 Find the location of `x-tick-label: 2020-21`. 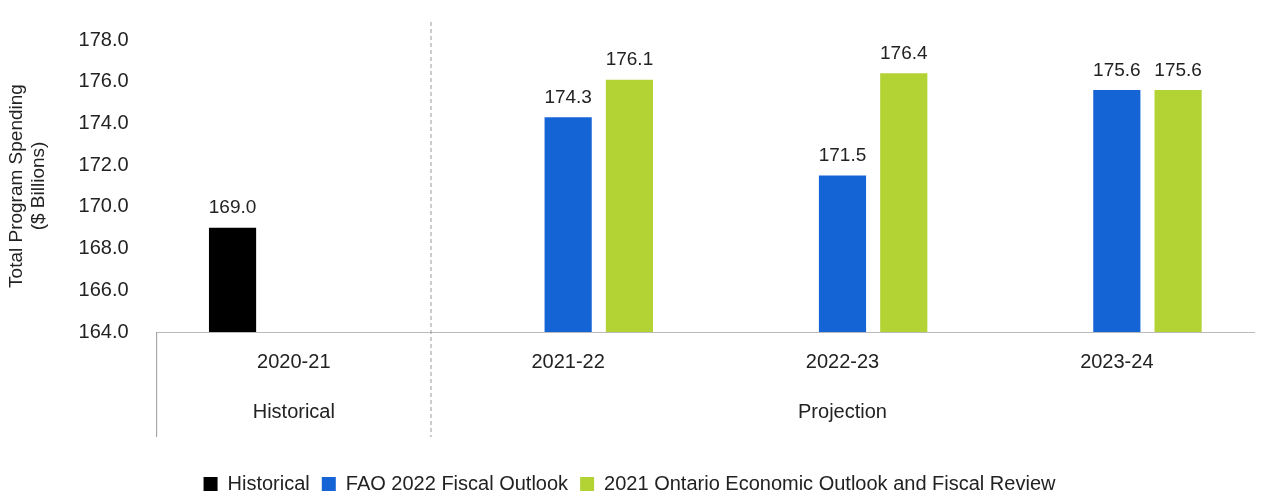

x-tick-label: 2020-21 is located at coordinates (294, 360).